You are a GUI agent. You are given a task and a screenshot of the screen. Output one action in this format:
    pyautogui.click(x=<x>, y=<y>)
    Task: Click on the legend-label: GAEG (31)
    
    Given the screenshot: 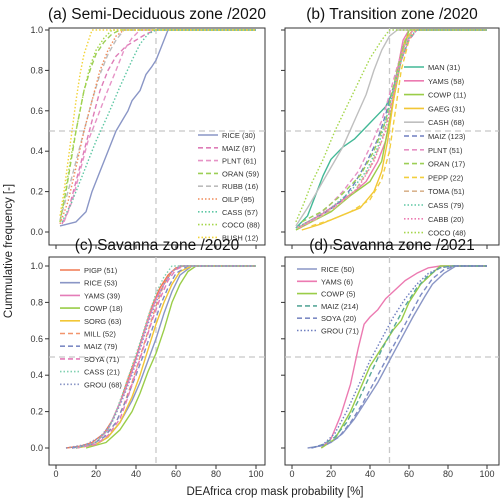 What is the action you would take?
    pyautogui.click(x=447, y=108)
    